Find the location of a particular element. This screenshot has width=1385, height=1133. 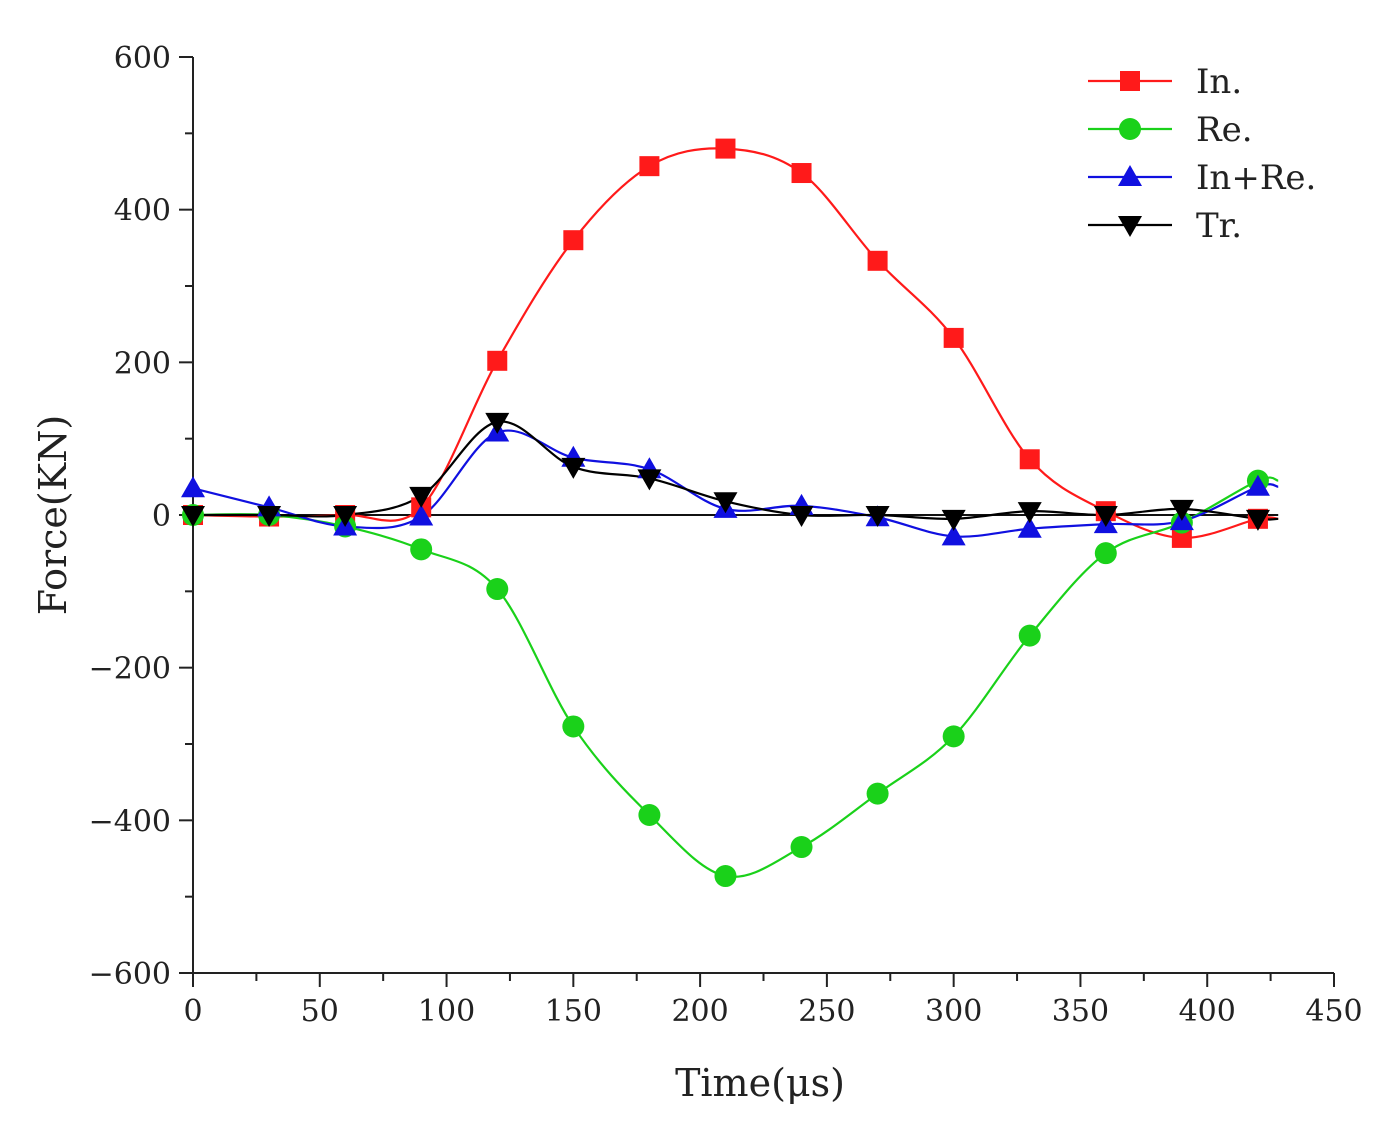

x-axis-title: Time(μs) is located at coordinates (760, 1083).